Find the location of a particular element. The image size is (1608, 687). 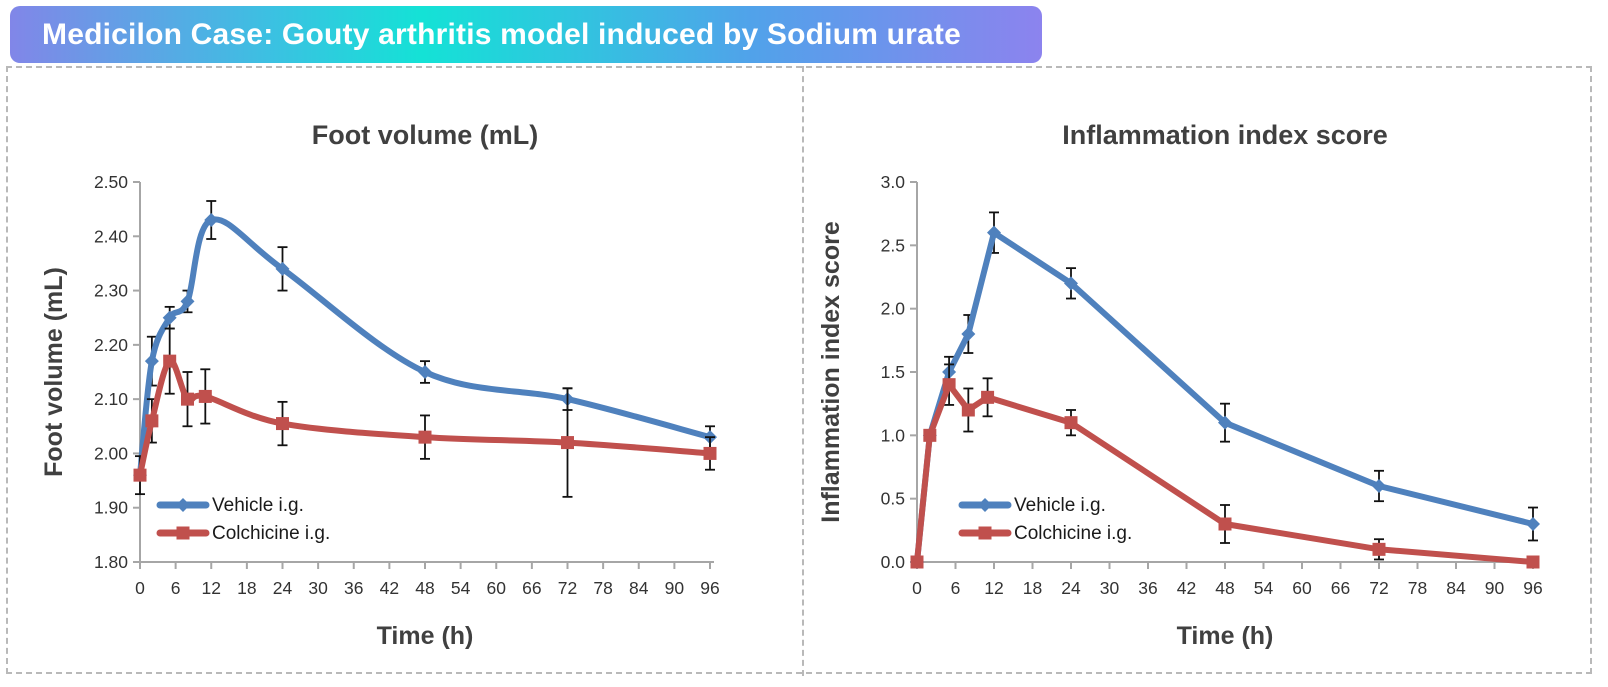

y-tick-label: 2.20 is located at coordinates (111, 345).